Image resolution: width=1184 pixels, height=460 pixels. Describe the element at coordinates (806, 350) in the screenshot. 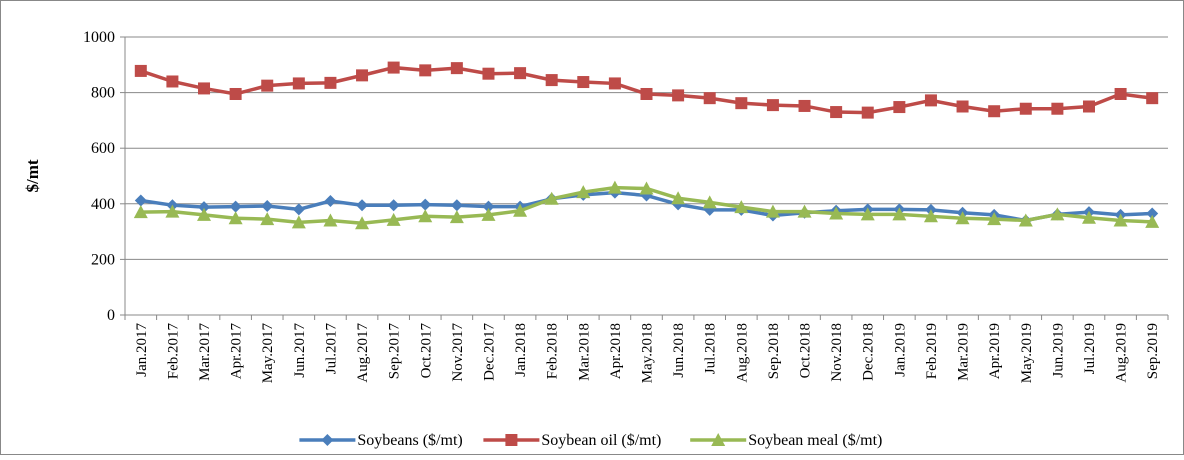

I see `x-tick-label: Oct.2018` at that location.